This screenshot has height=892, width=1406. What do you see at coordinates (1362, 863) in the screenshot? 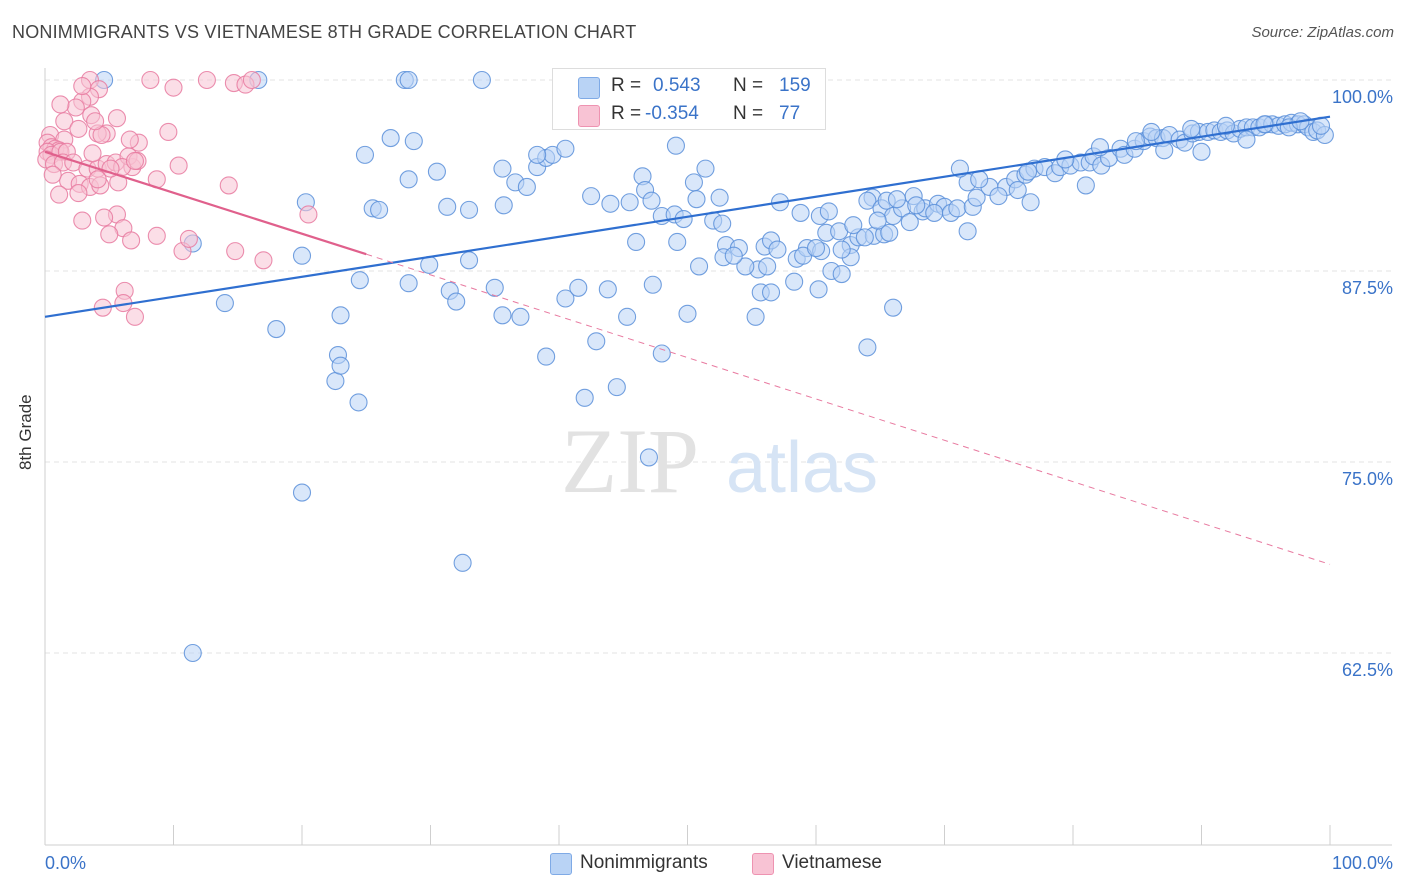
I see `x-tick-label-max: 100.0%` at bounding box center [1362, 863].